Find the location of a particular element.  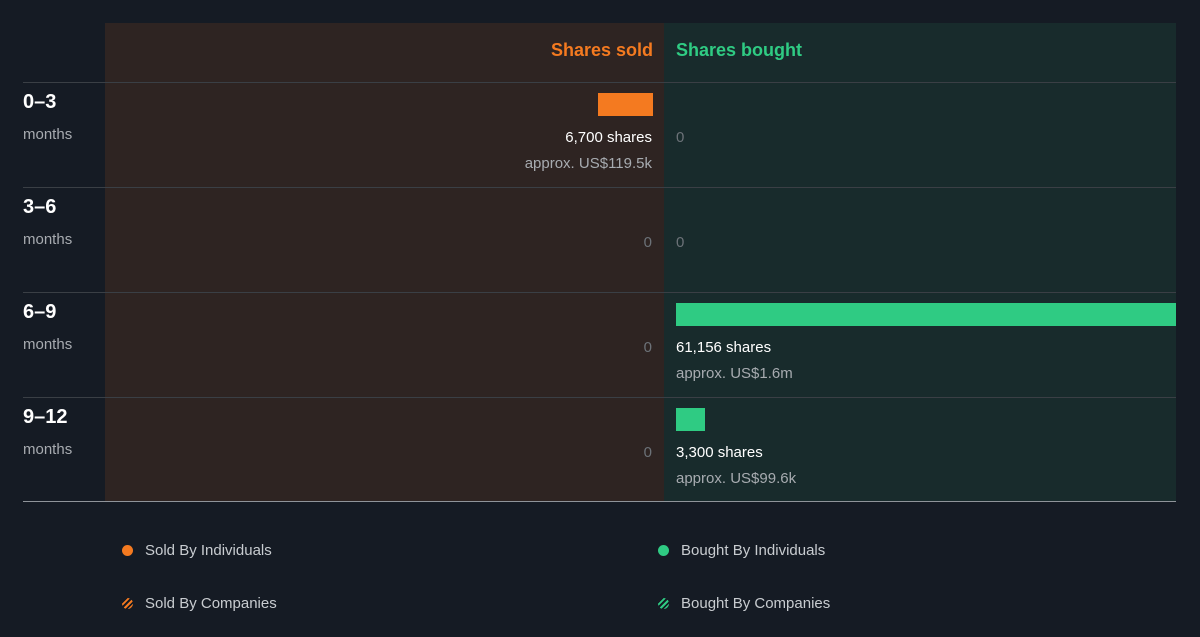

legend-sold-individuals: Sold By Individuals is located at coordinates (197, 550).